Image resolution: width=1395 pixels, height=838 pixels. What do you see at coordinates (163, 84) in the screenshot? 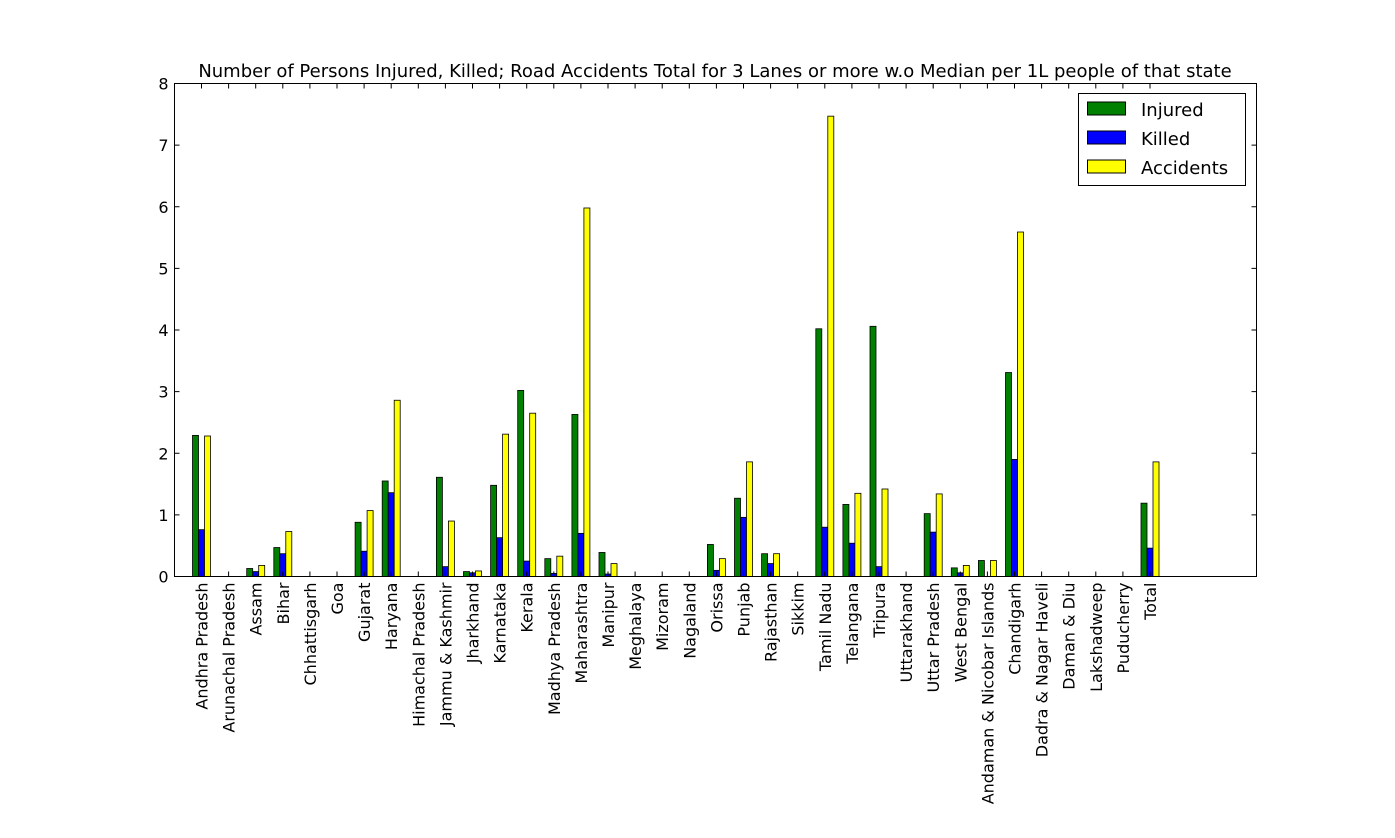
I see `y-tick-label: 8` at bounding box center [163, 84].